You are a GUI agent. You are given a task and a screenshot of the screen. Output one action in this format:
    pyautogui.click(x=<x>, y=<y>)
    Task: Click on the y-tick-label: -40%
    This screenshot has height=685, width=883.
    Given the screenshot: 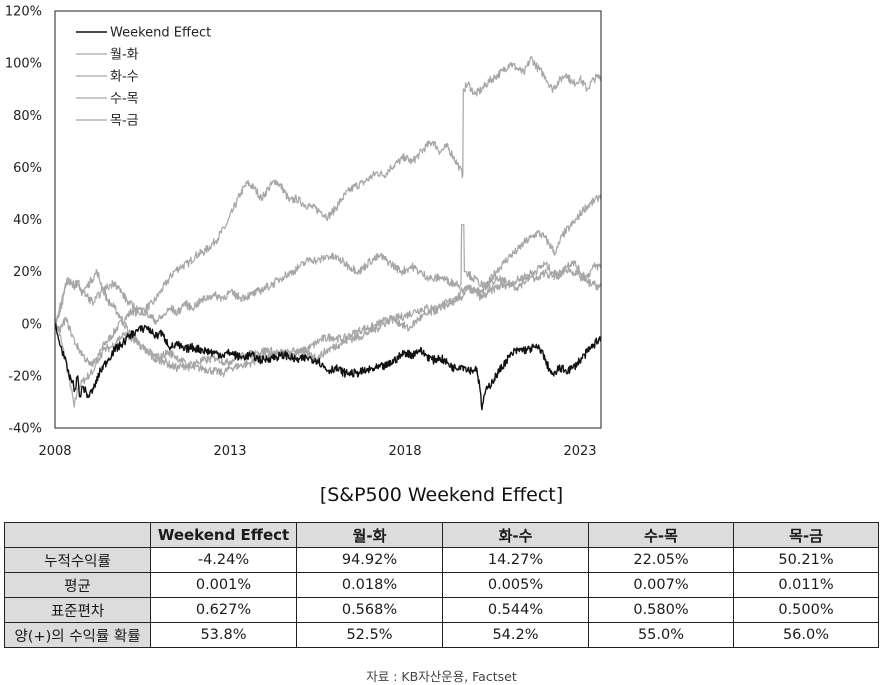 What is the action you would take?
    pyautogui.click(x=25, y=429)
    